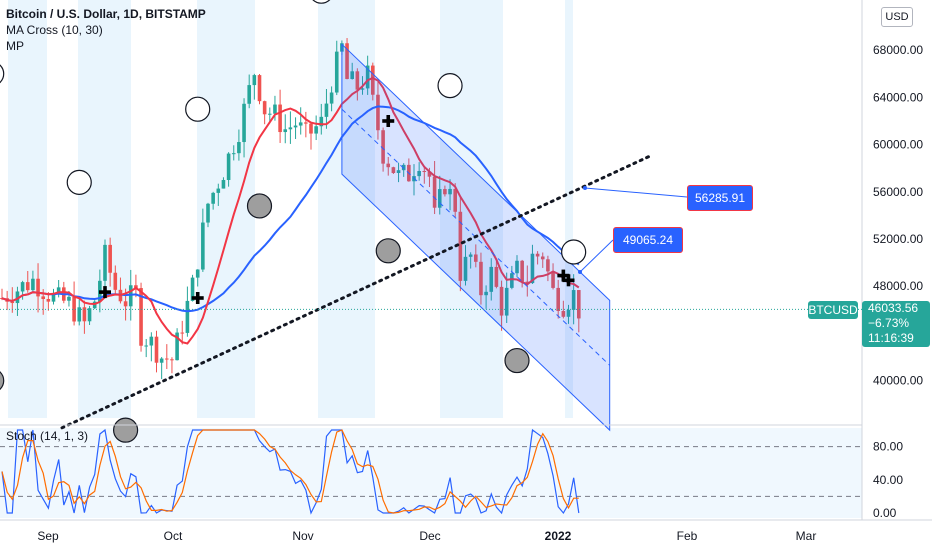 This screenshot has height=550, width=932. What do you see at coordinates (106, 14) in the screenshot?
I see `symbol-title: Bitcoin / U.S. Dollar, 1D, BITSTAMP` at bounding box center [106, 14].